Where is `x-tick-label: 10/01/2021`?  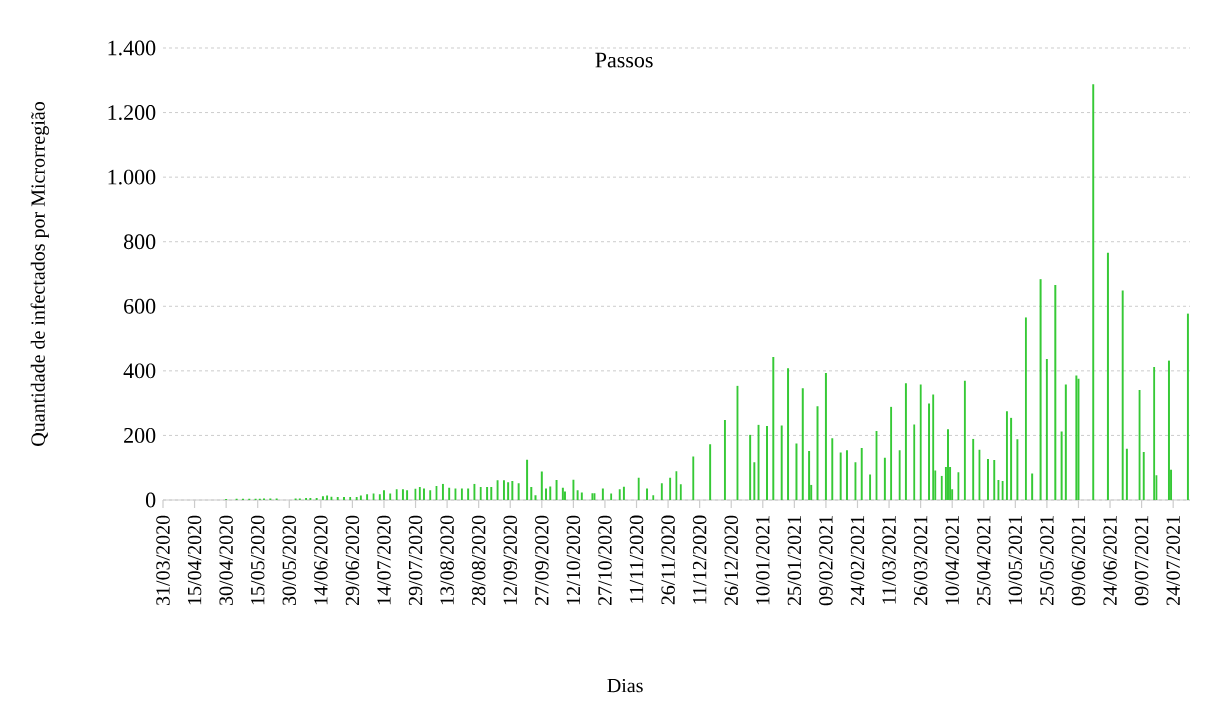
x-tick-label: 10/01/2021 is located at coordinates (763, 560).